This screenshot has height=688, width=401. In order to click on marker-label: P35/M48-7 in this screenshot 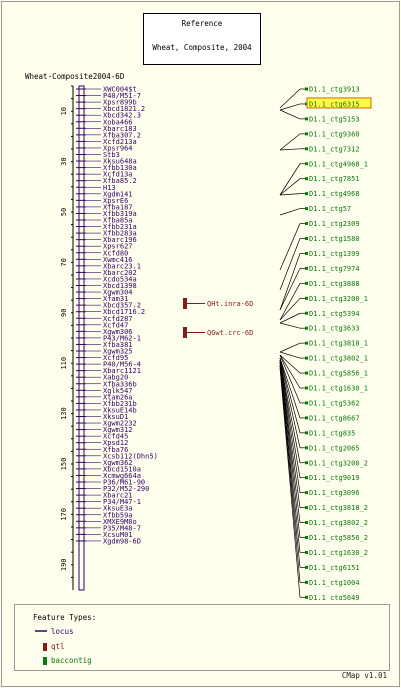, I will do `click(122, 528)`.